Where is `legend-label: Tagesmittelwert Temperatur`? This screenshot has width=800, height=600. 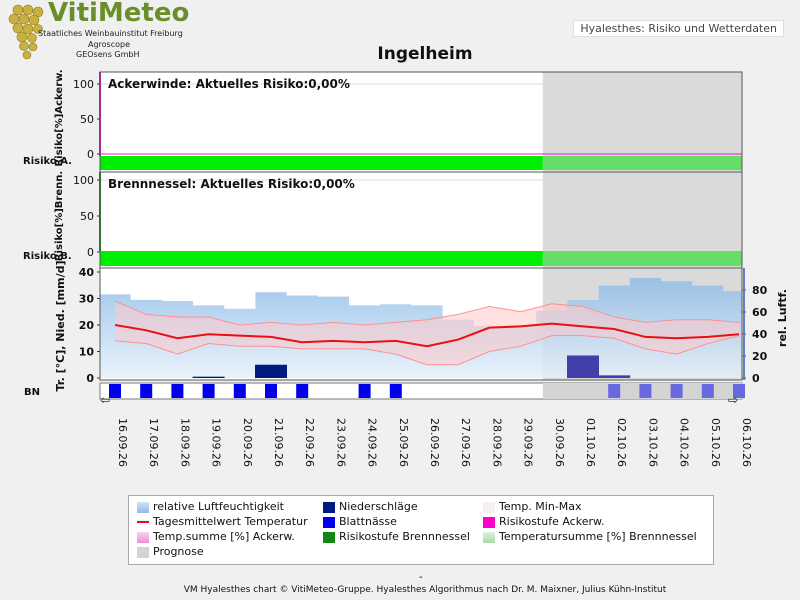 legend-label: Tagesmittelwert Temperatur is located at coordinates (230, 521).